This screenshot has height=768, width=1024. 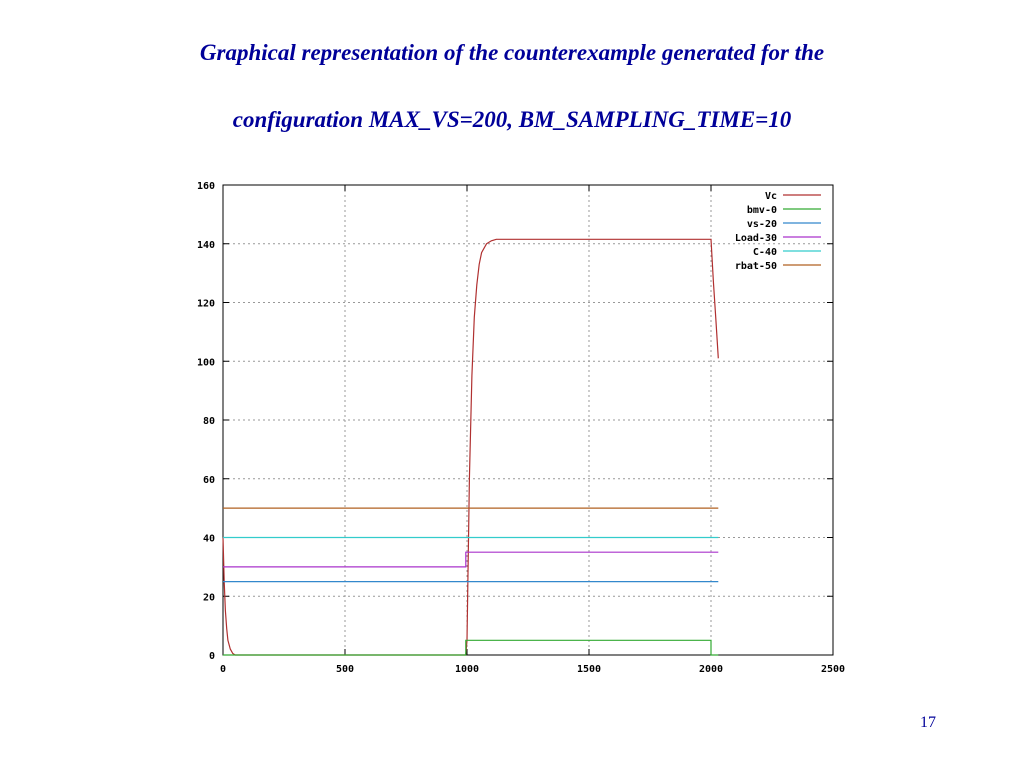 What do you see at coordinates (756, 266) in the screenshot?
I see `legend-label-rbat-50: rbat-50` at bounding box center [756, 266].